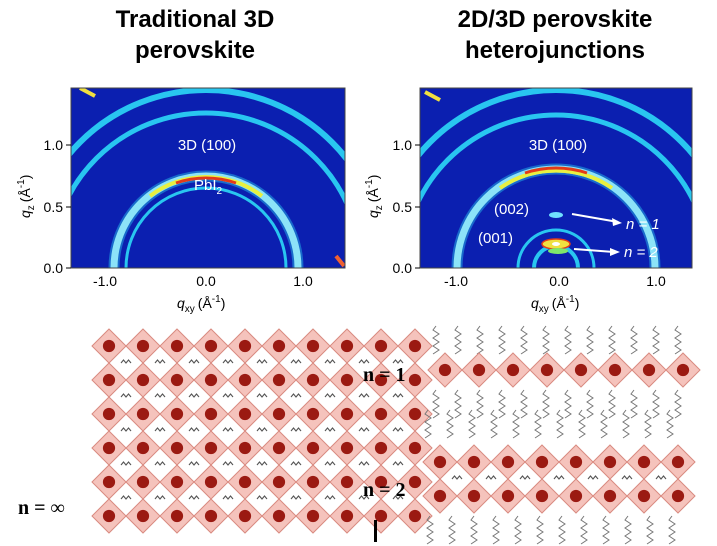 This screenshot has height=546, width=717. Describe the element at coordinates (41, 508) in the screenshot. I see `n-infinity-label: n = ∞` at that location.